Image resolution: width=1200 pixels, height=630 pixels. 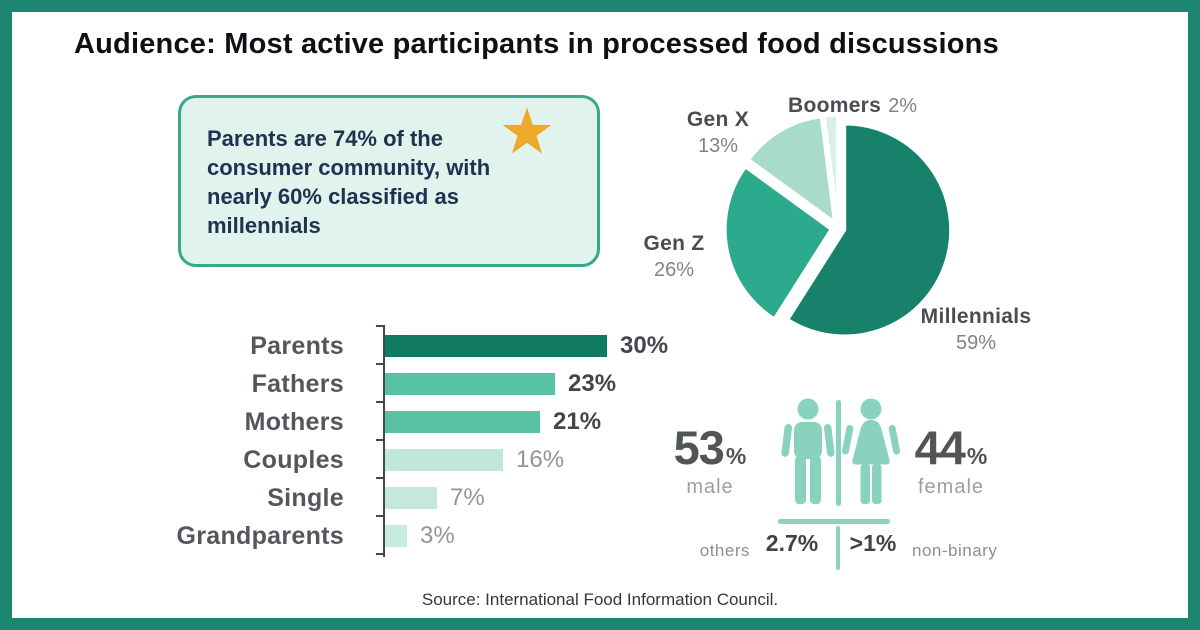 I want to click on pie-slice-gen-z, so click(x=778, y=243).